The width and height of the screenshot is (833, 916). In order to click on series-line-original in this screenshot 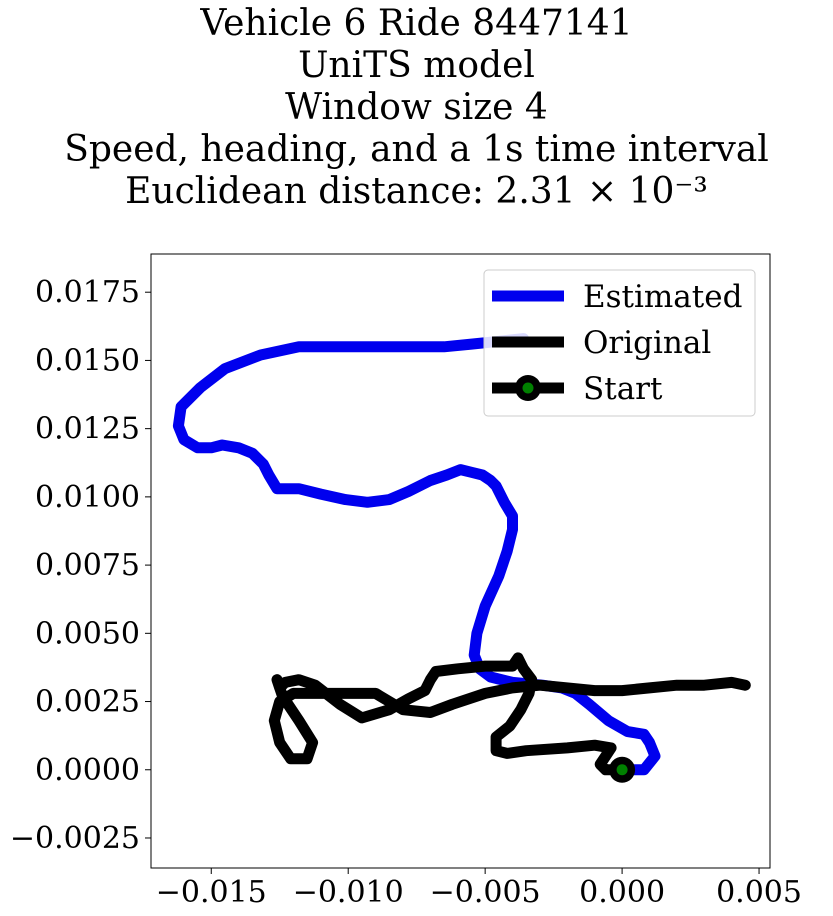, I will do `click(509, 714)`.